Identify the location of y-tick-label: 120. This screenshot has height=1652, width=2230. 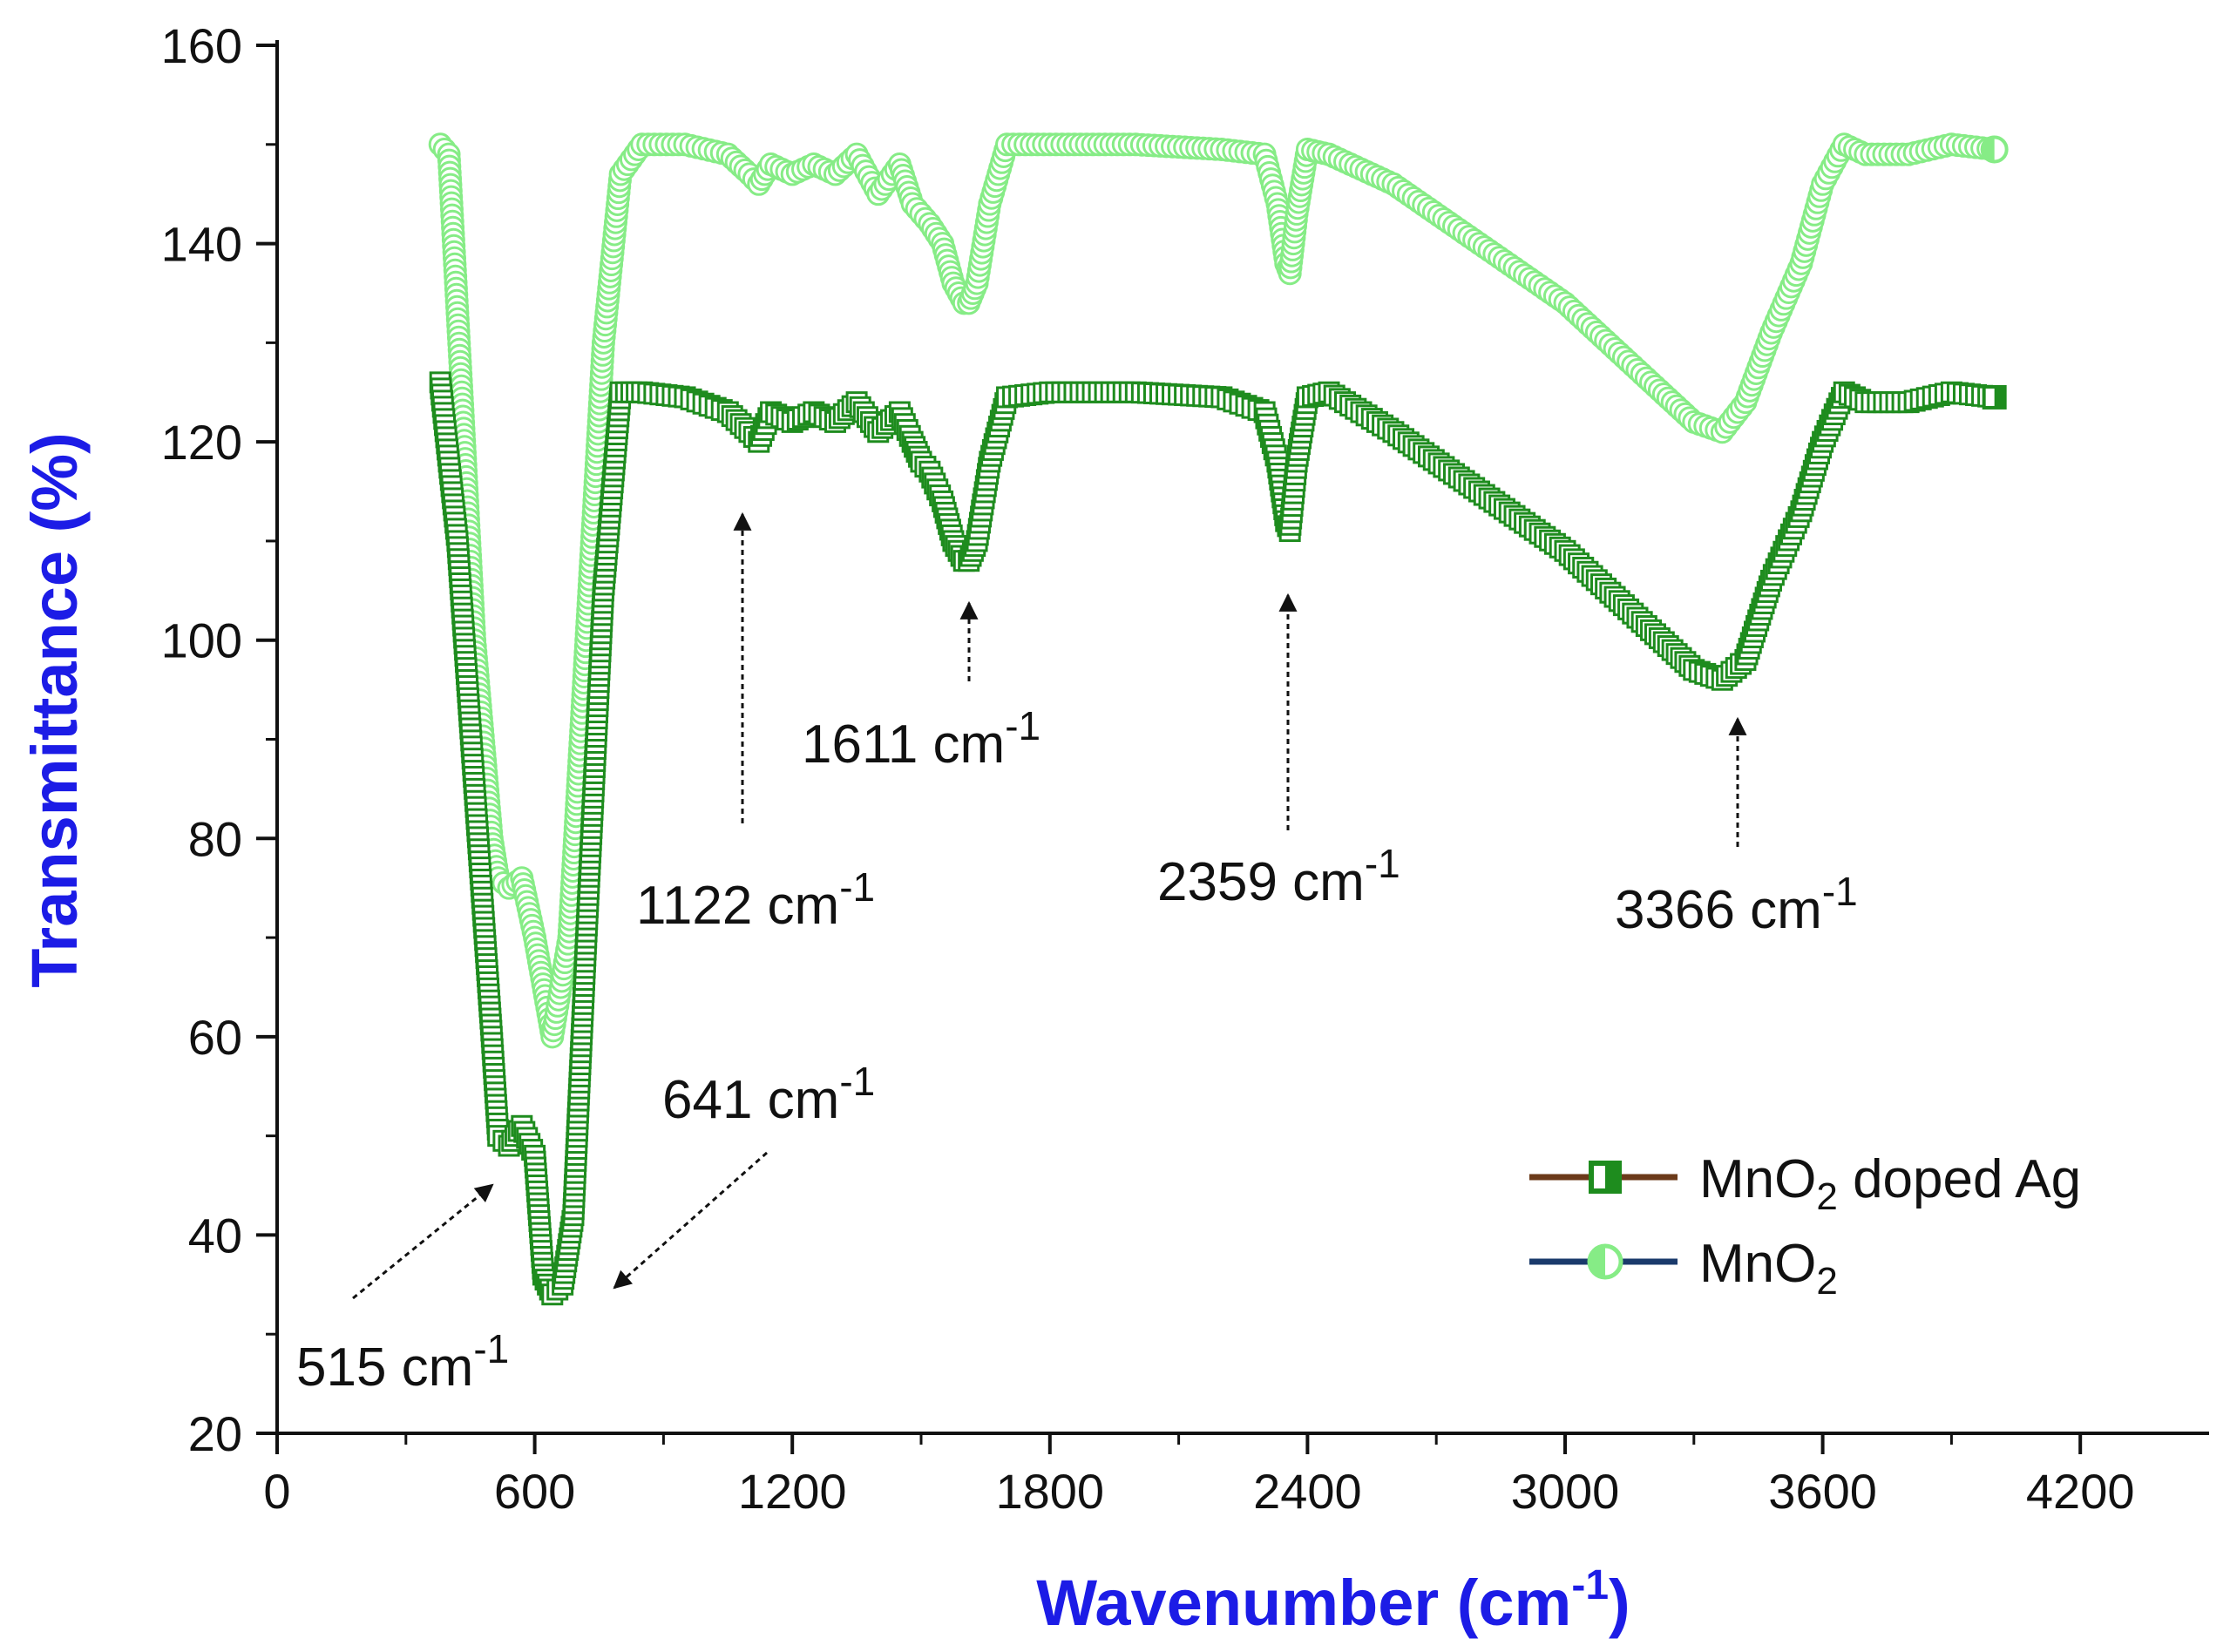
(201, 442).